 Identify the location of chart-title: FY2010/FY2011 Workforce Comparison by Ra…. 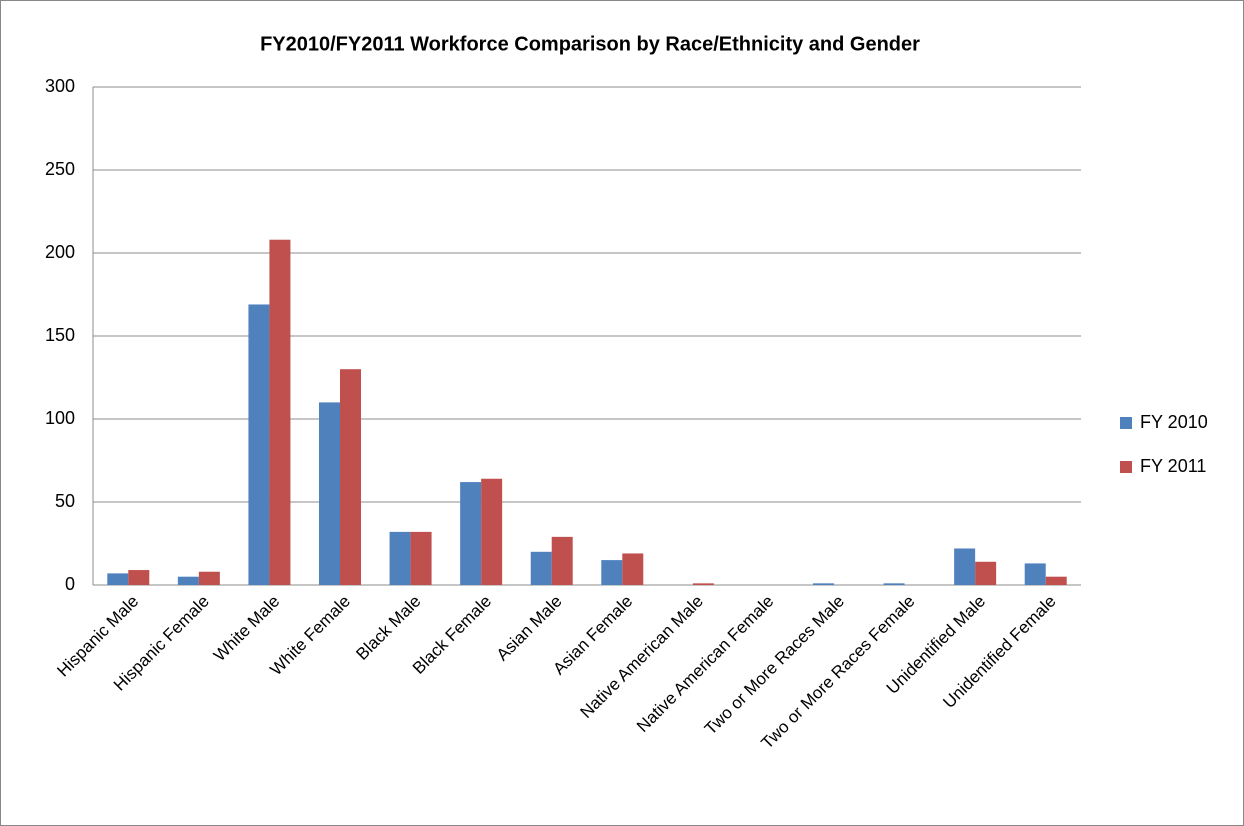
(590, 44).